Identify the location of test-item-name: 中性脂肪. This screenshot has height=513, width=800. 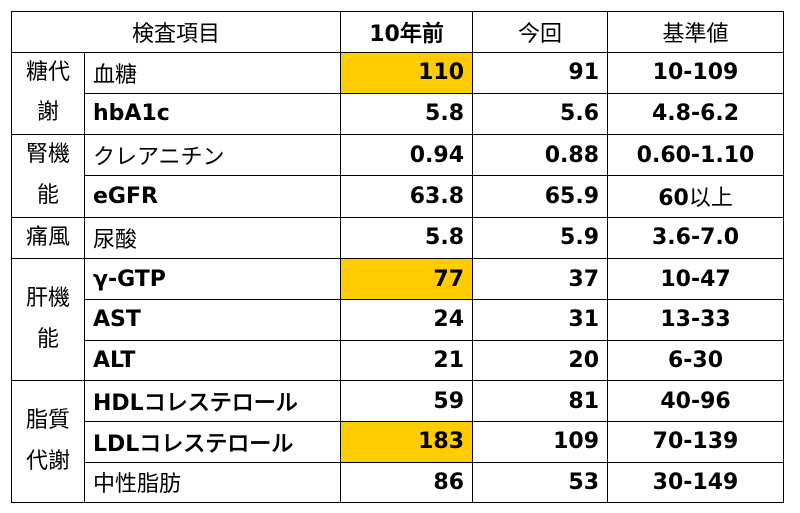
(212, 482).